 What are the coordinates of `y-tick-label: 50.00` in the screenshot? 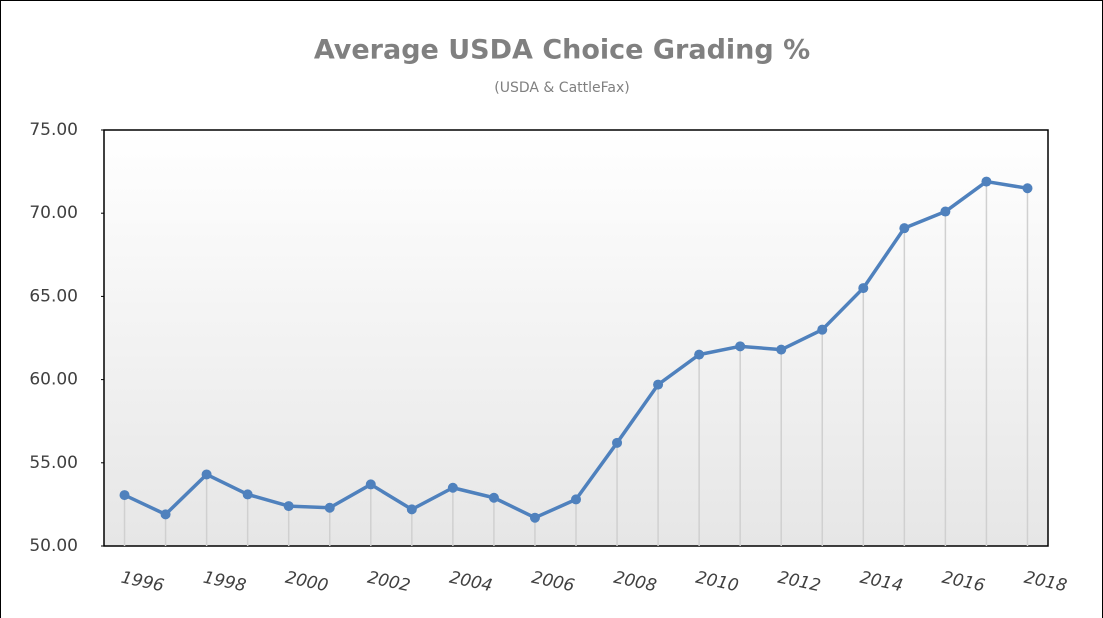 It's located at (53, 546).